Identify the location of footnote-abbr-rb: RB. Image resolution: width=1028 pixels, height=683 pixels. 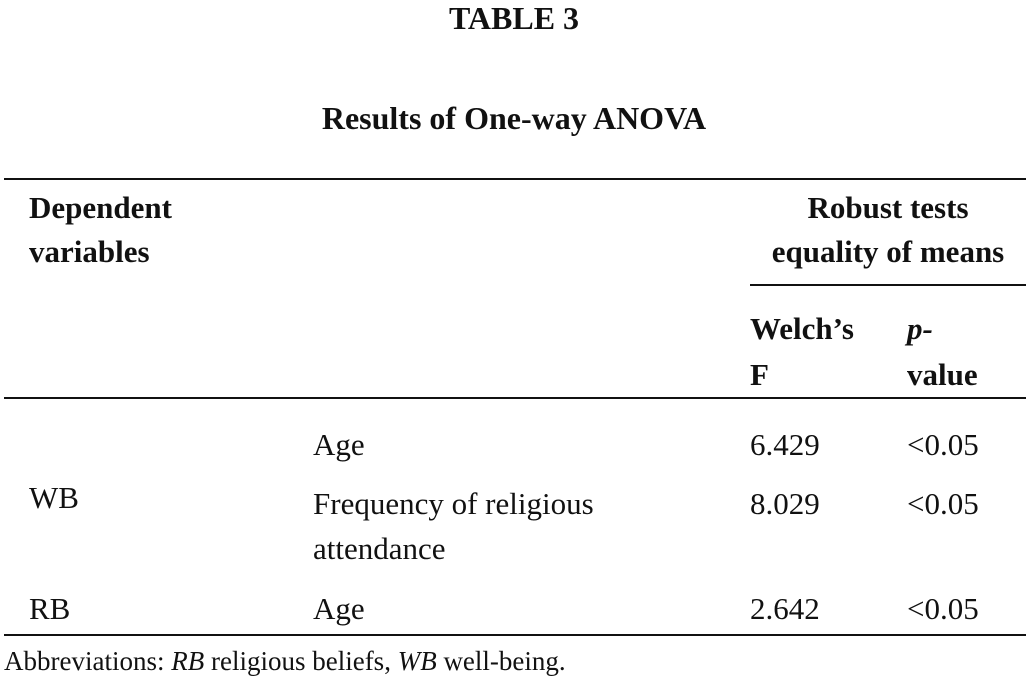
(188, 661).